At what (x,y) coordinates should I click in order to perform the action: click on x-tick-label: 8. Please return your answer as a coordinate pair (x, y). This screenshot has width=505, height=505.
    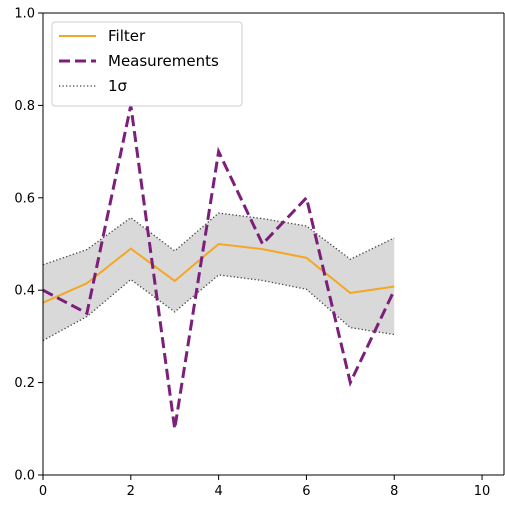
    Looking at the image, I should click on (394, 491).